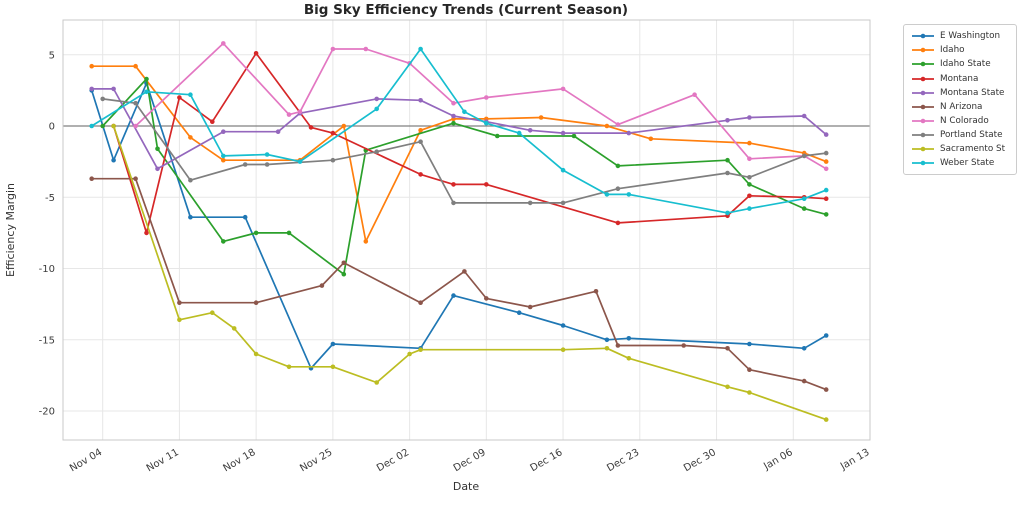  Describe the element at coordinates (959, 78) in the screenshot. I see `legend-label: Montana` at that location.